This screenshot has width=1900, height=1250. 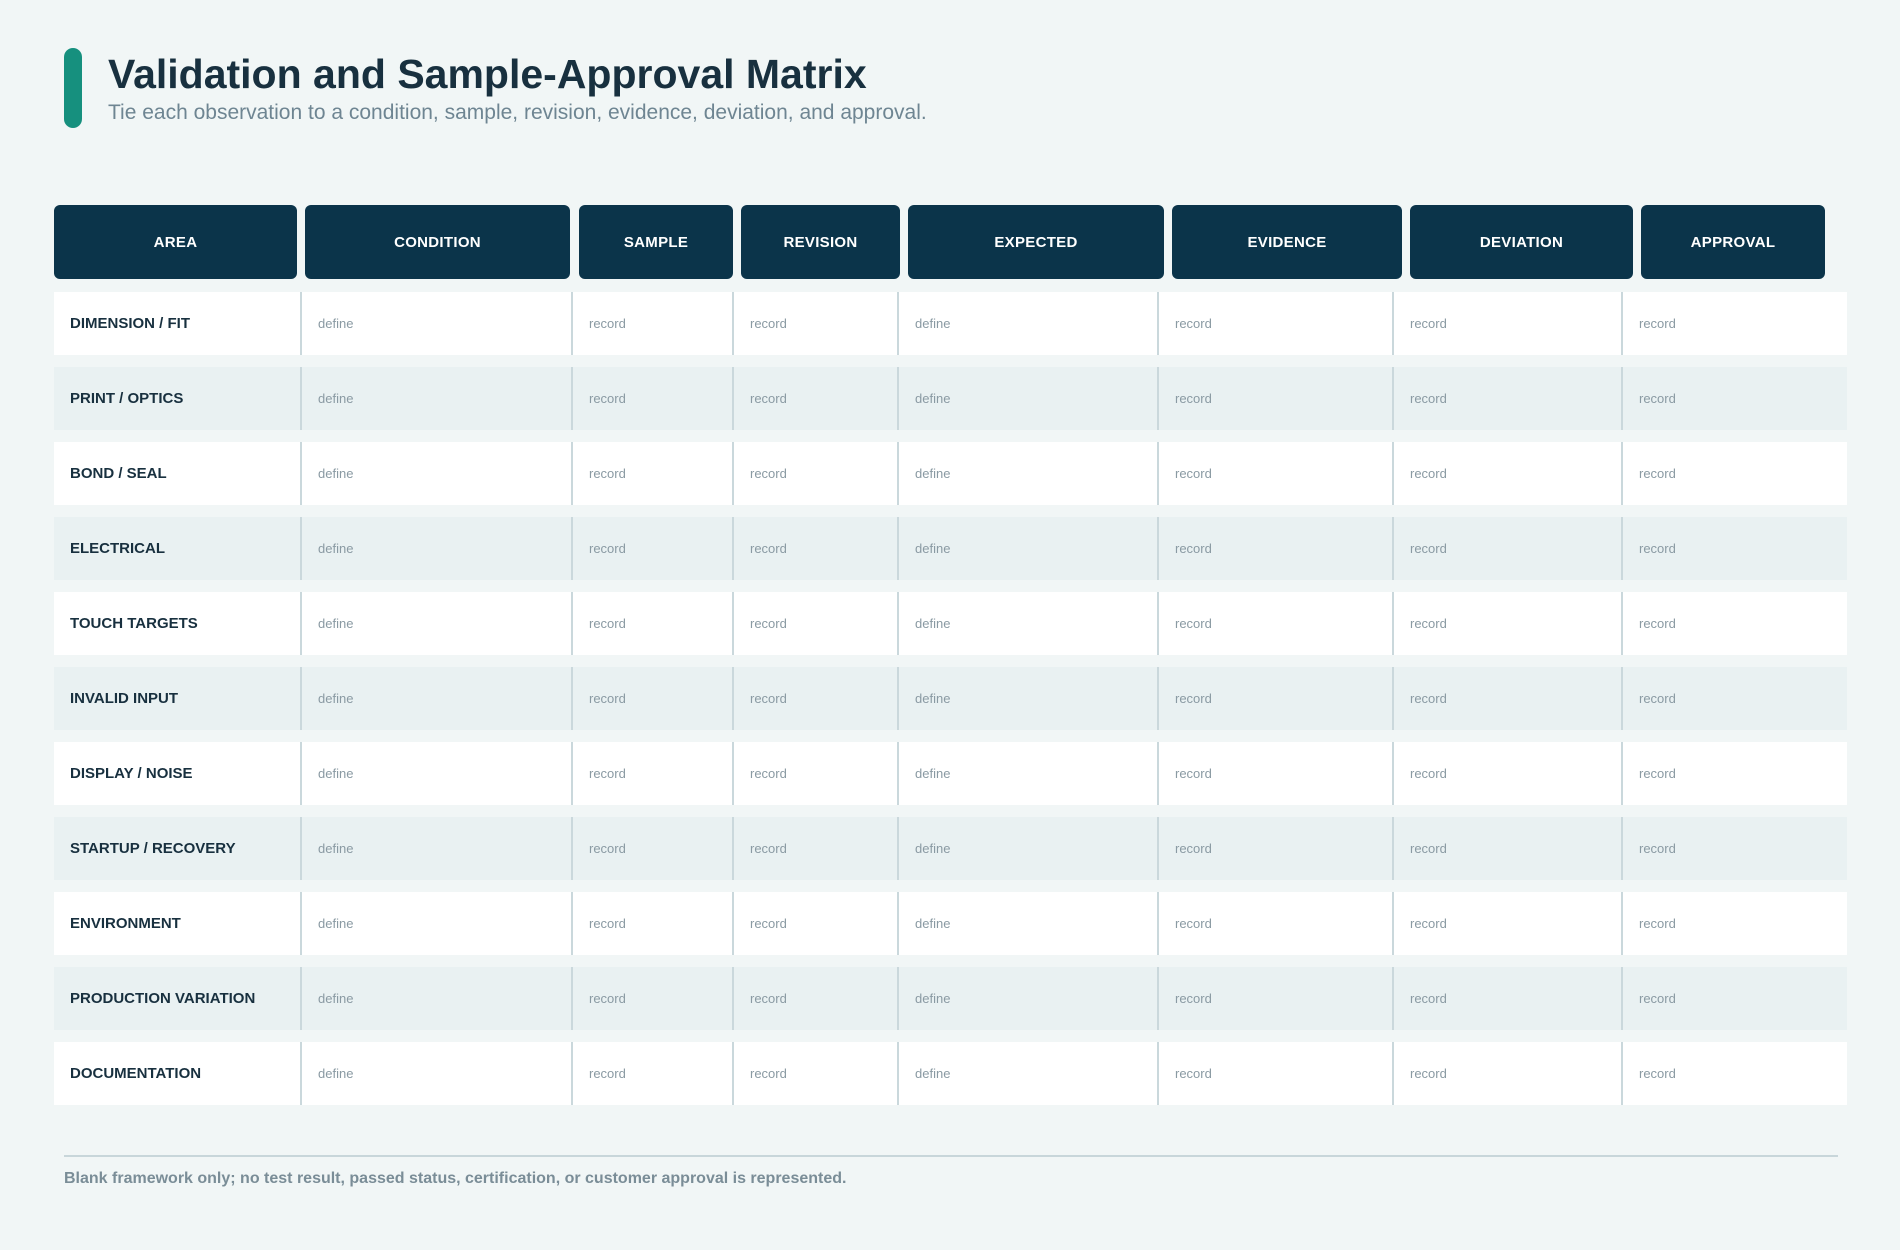 What do you see at coordinates (1521, 242) in the screenshot?
I see `column-header-deviation: DEVIATION` at bounding box center [1521, 242].